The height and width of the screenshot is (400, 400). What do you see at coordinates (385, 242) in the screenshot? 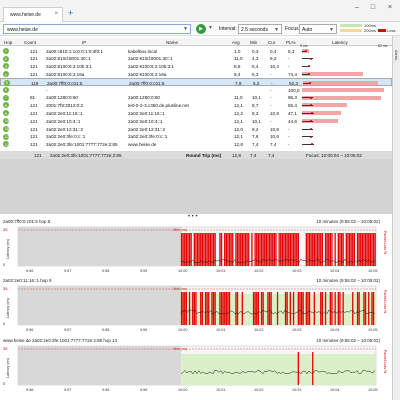
I see `y-axis-right-title: Packet Loss %` at bounding box center [385, 242].